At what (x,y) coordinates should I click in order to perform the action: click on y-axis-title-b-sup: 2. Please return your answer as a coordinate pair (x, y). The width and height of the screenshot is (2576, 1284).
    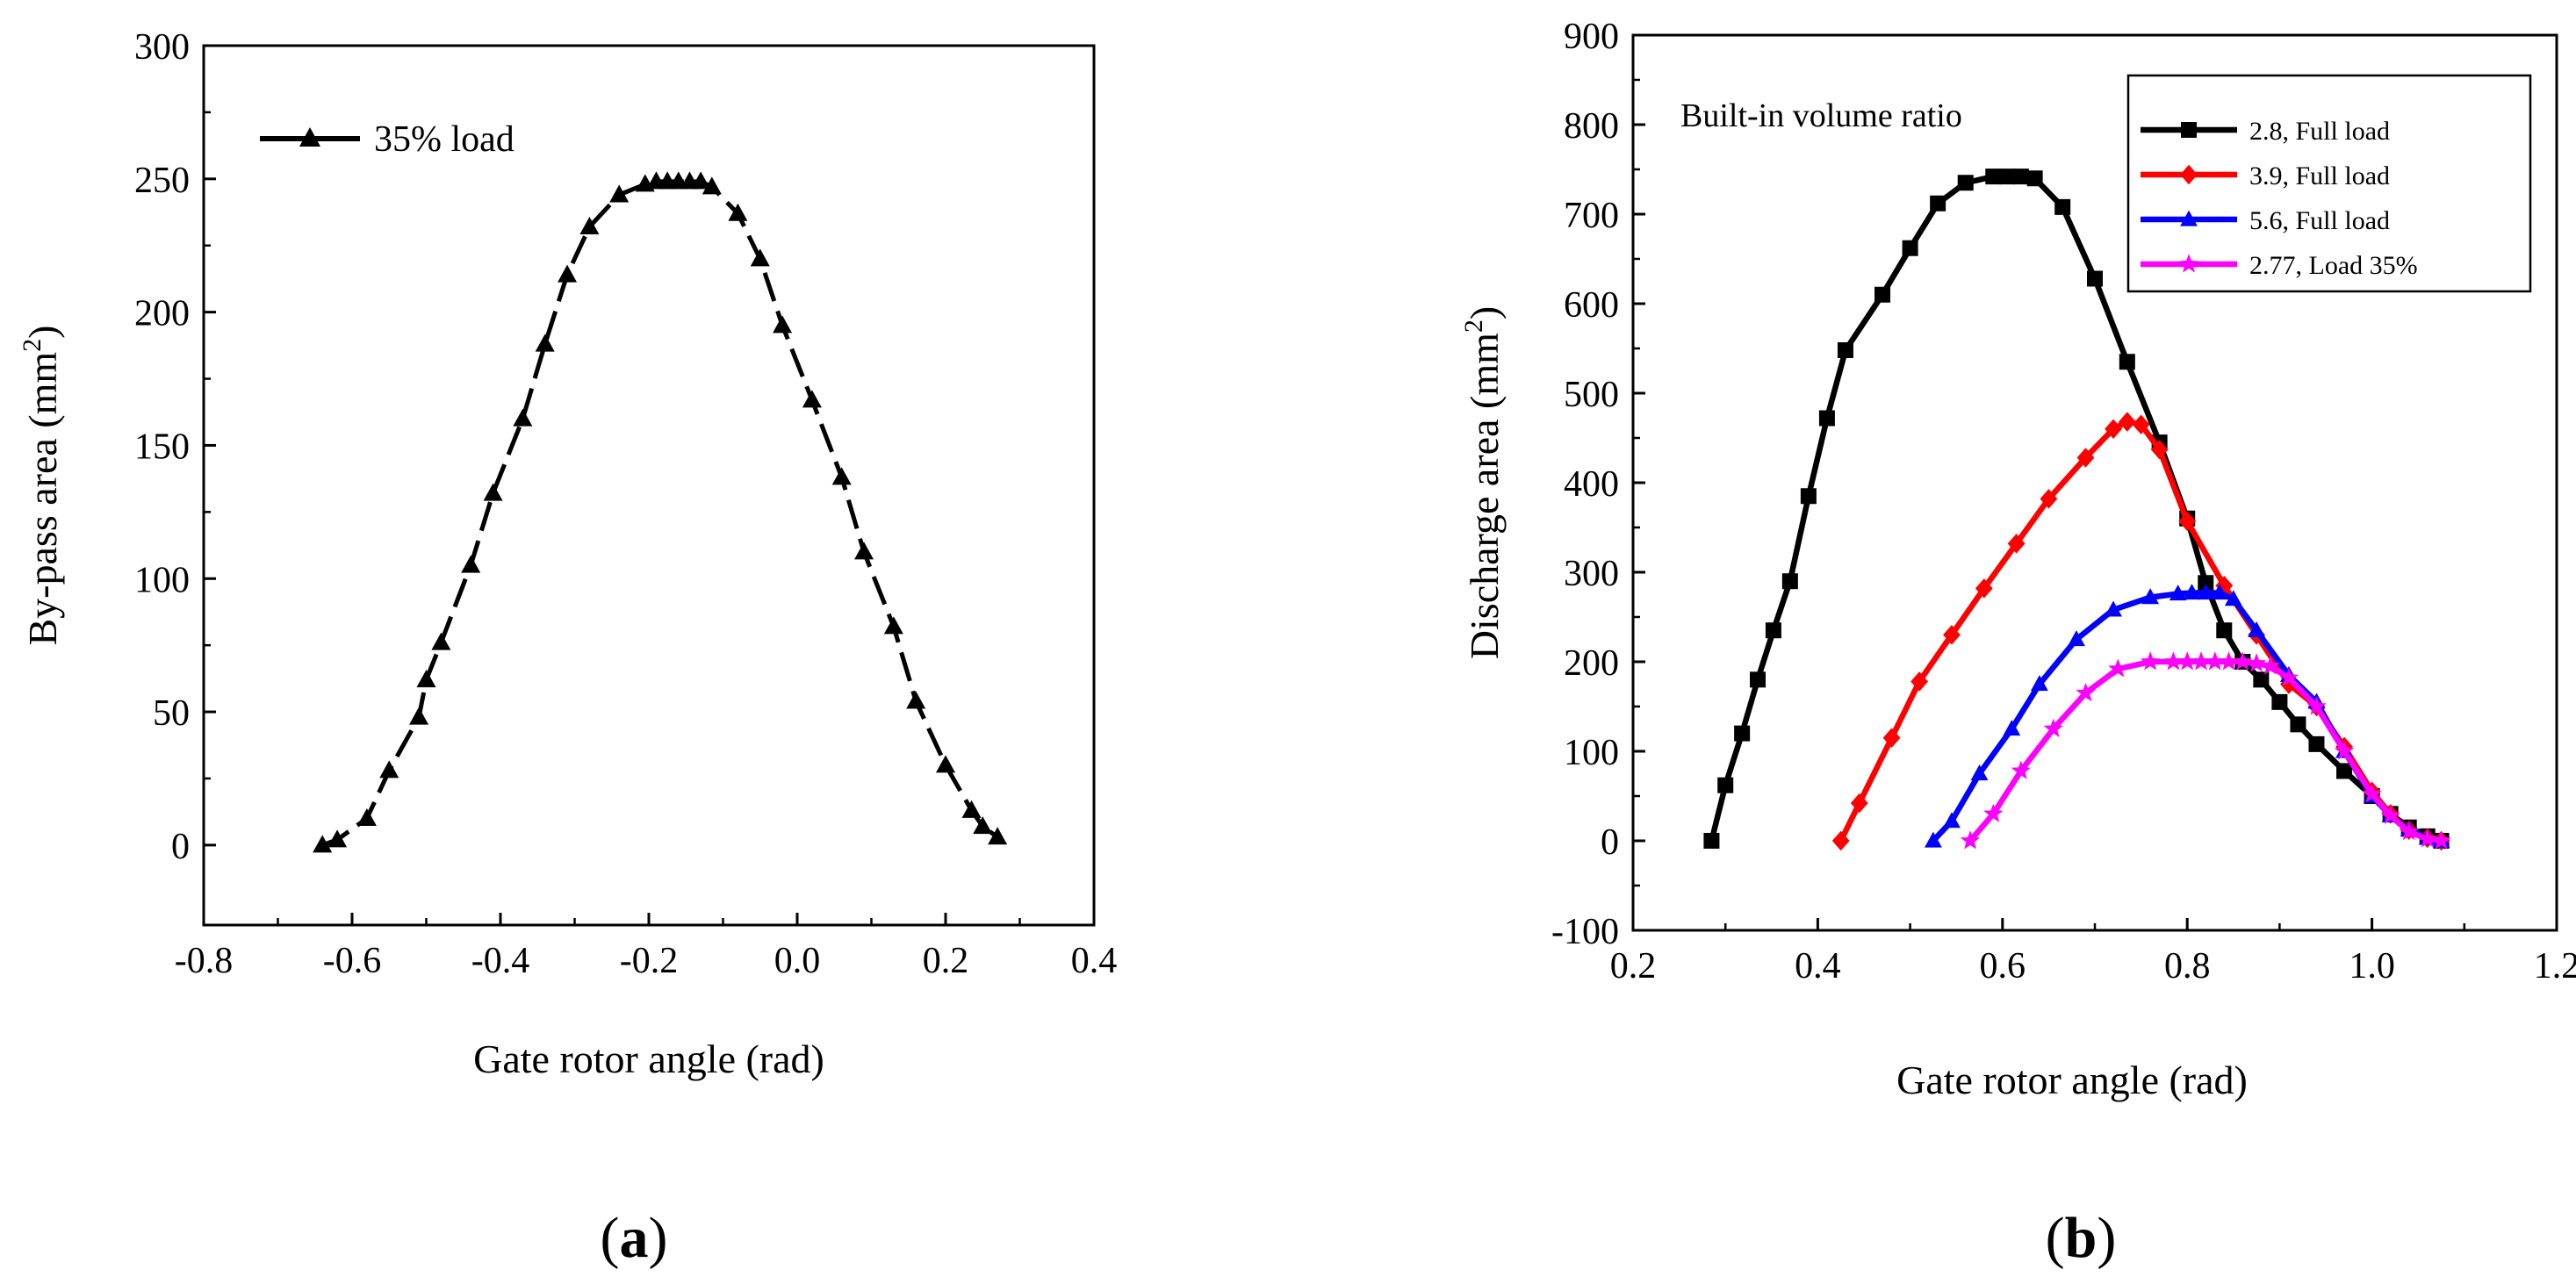
    Looking at the image, I should click on (1473, 326).